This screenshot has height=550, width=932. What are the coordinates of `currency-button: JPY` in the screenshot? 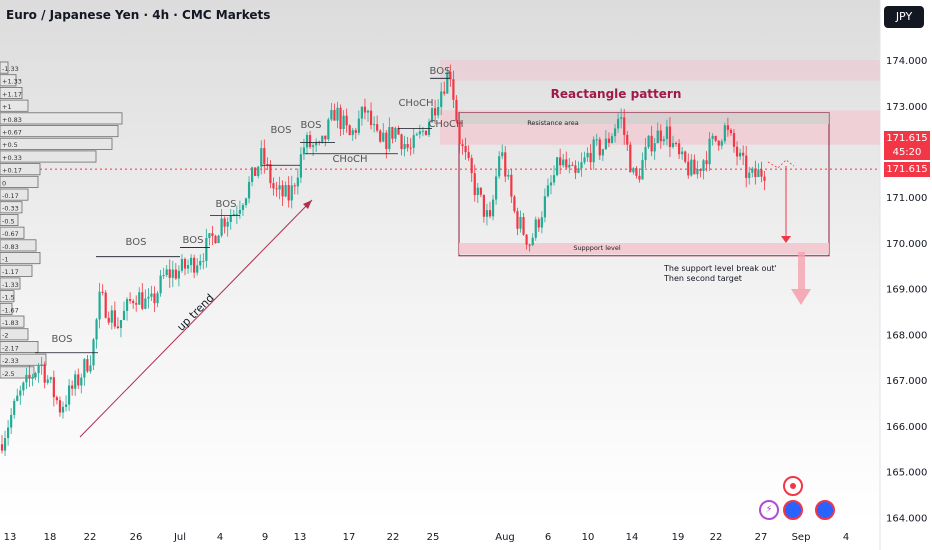 It's located at (904, 17).